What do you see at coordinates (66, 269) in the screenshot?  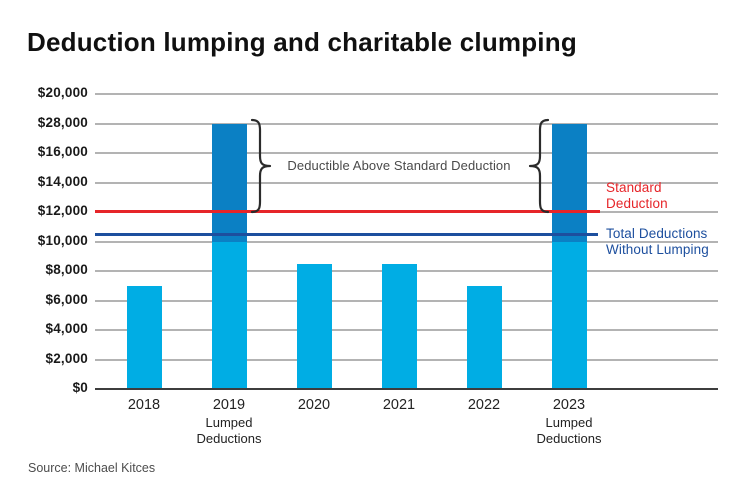 I see `y-tick-label: $8,000` at bounding box center [66, 269].